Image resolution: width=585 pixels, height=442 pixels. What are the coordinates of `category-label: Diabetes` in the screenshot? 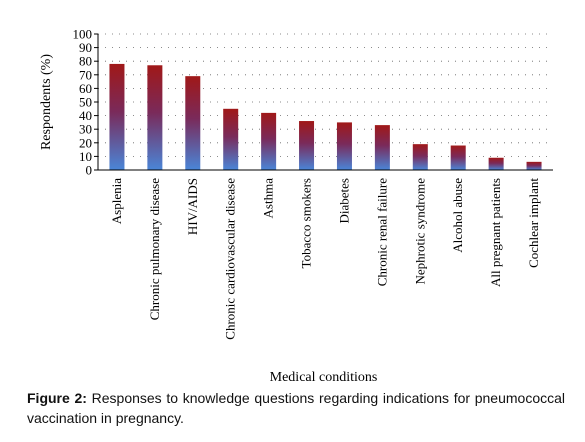 It's located at (343, 200).